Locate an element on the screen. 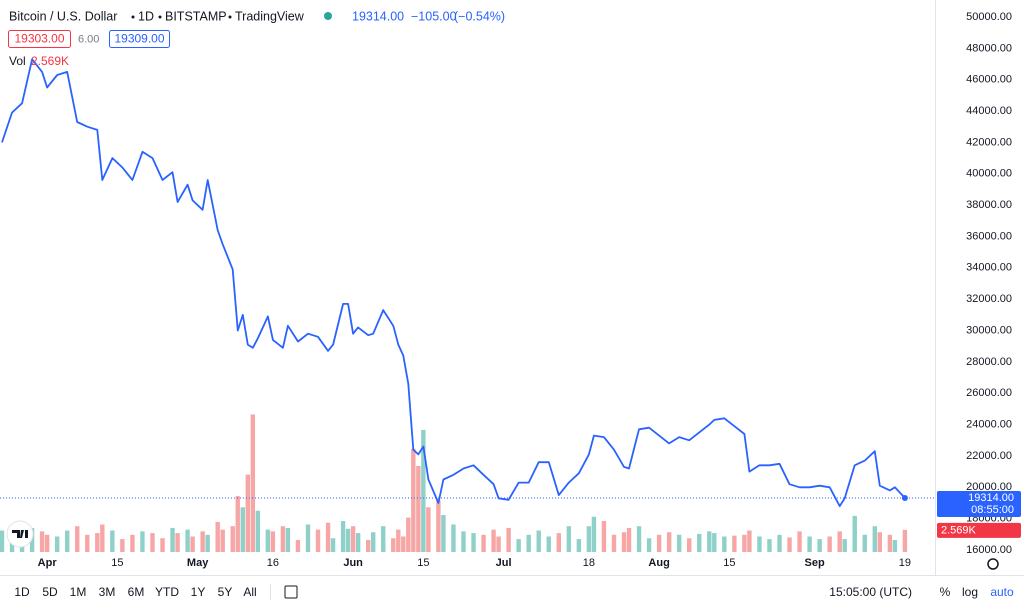  price-change: −105.00 is located at coordinates (434, 16).